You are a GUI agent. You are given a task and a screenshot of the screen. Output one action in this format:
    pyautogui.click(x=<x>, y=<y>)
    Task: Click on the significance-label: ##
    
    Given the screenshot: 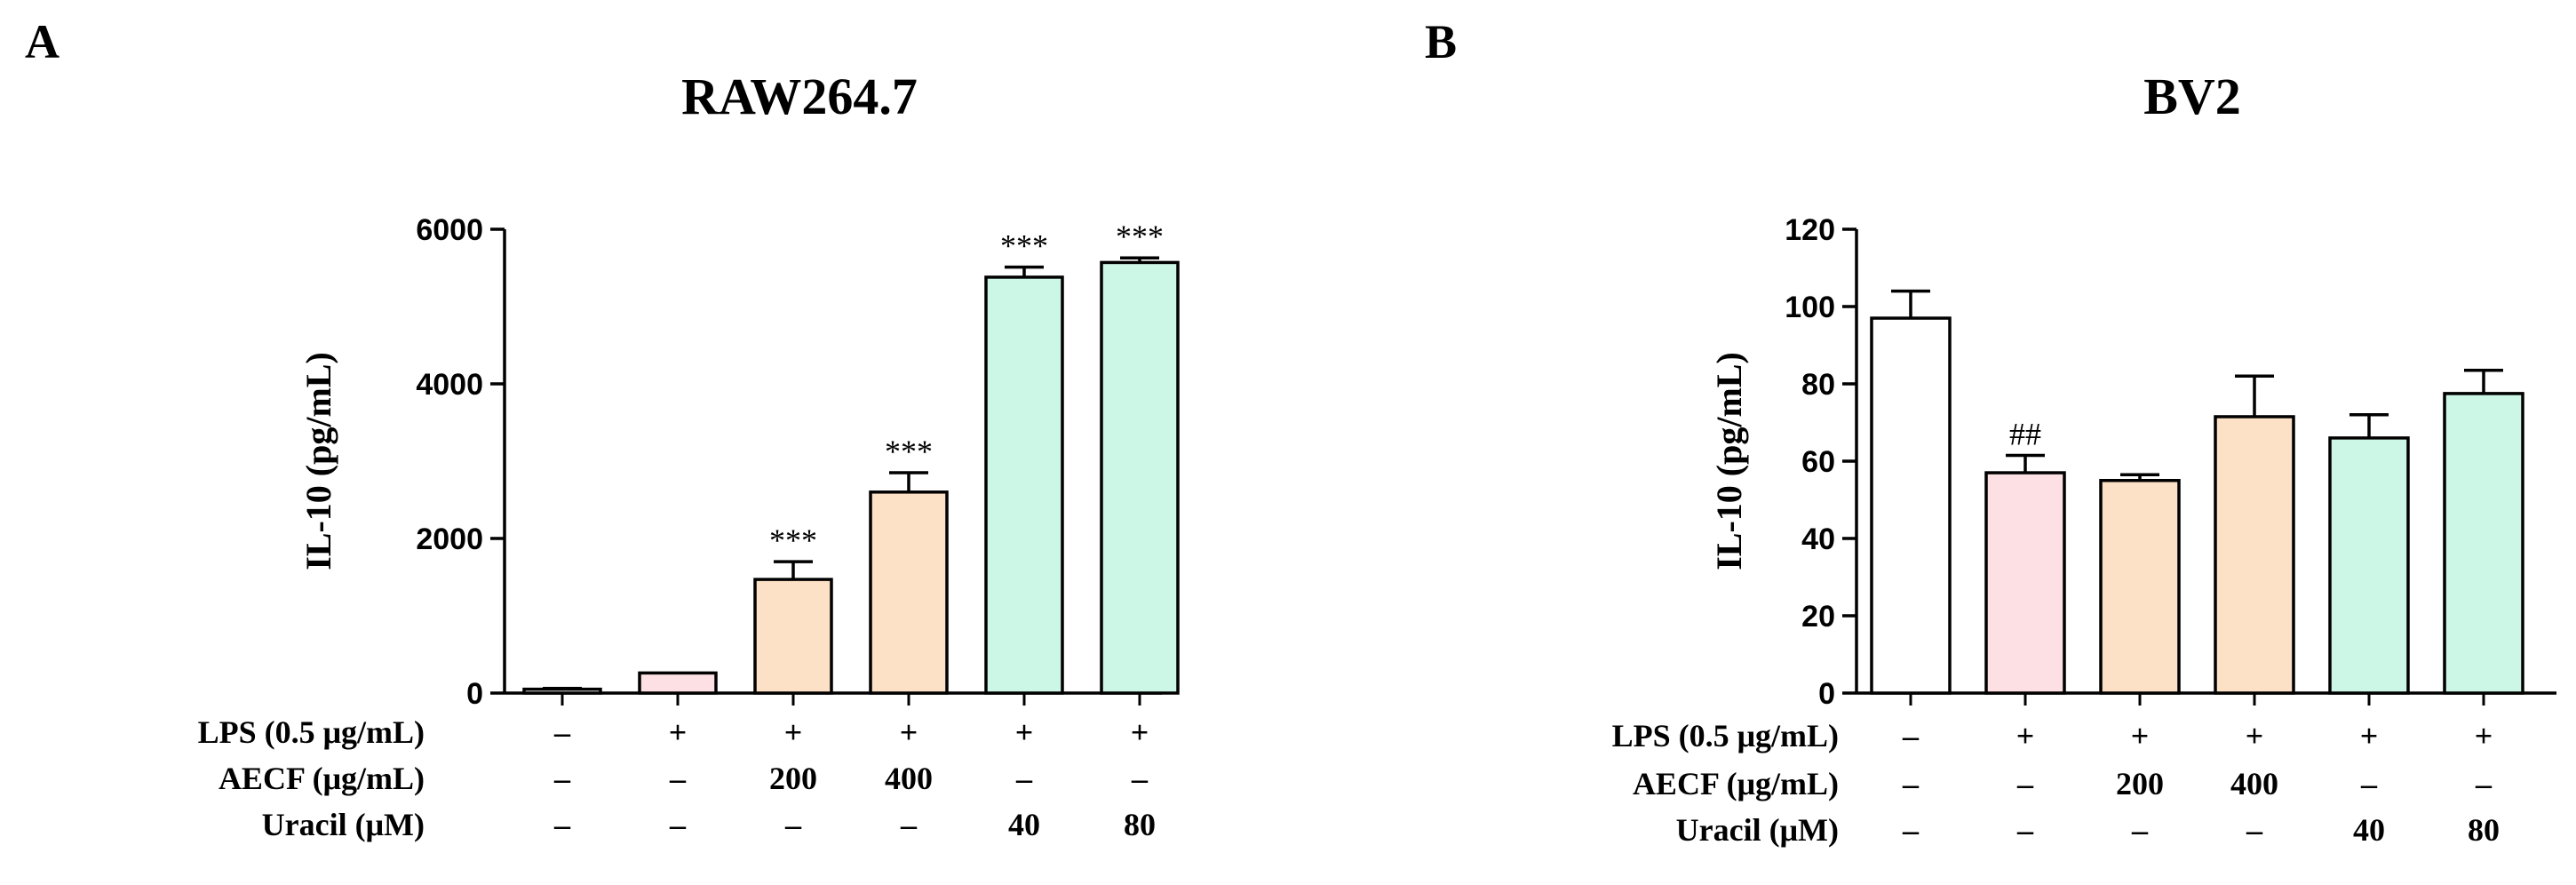 What is the action you would take?
    pyautogui.click(x=2025, y=433)
    